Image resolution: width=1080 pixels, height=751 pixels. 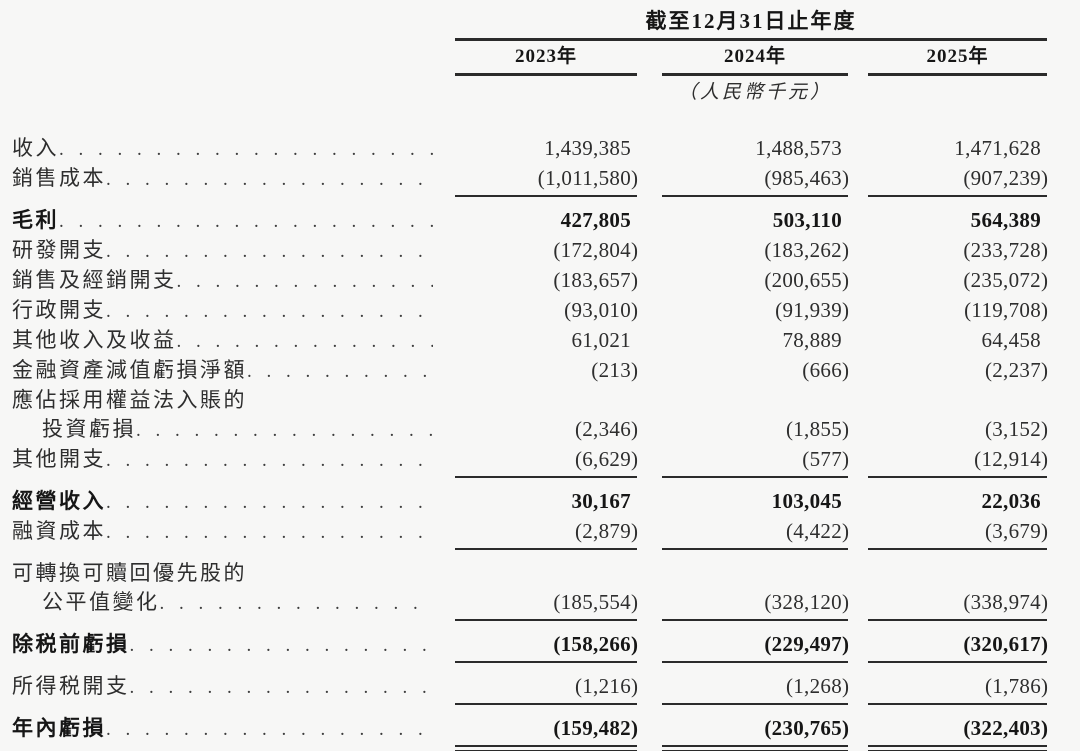 What do you see at coordinates (540, 341) in the screenshot?
I see `table-row: 其他收入及收益 61,021 78,889 64,458` at bounding box center [540, 341].